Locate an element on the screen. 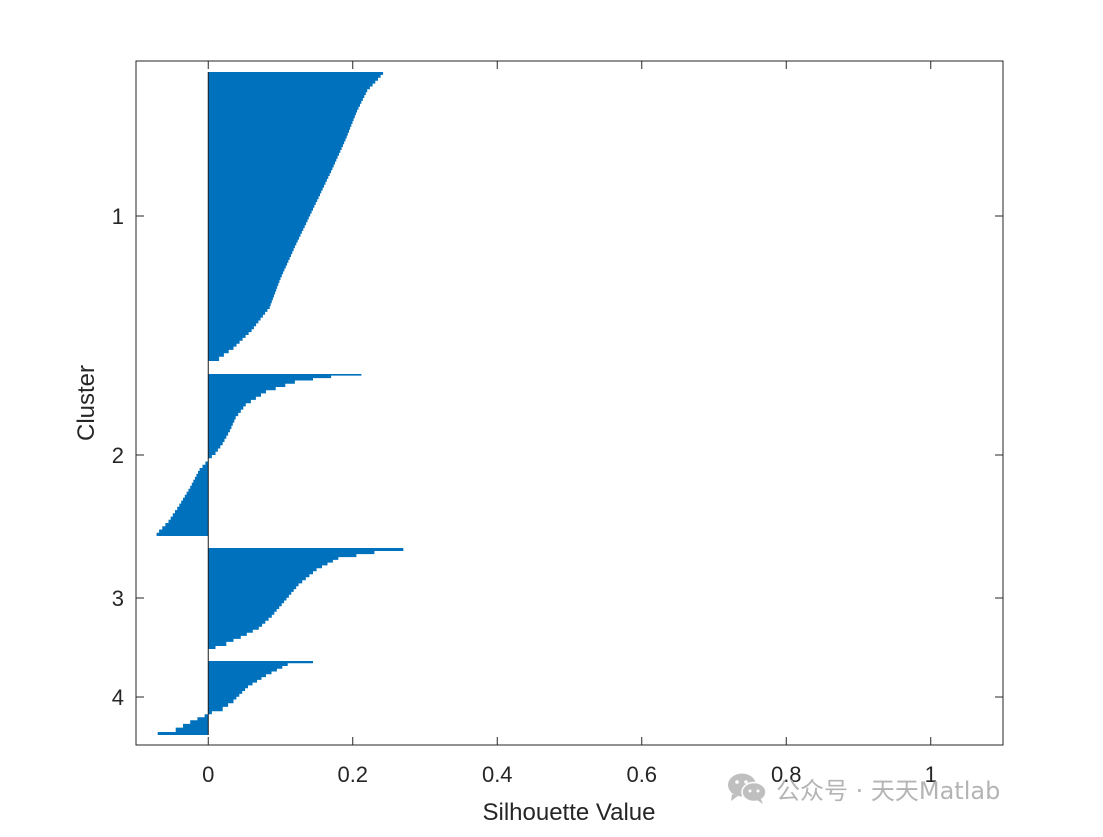  y-tick-label: 1 is located at coordinates (118, 216).